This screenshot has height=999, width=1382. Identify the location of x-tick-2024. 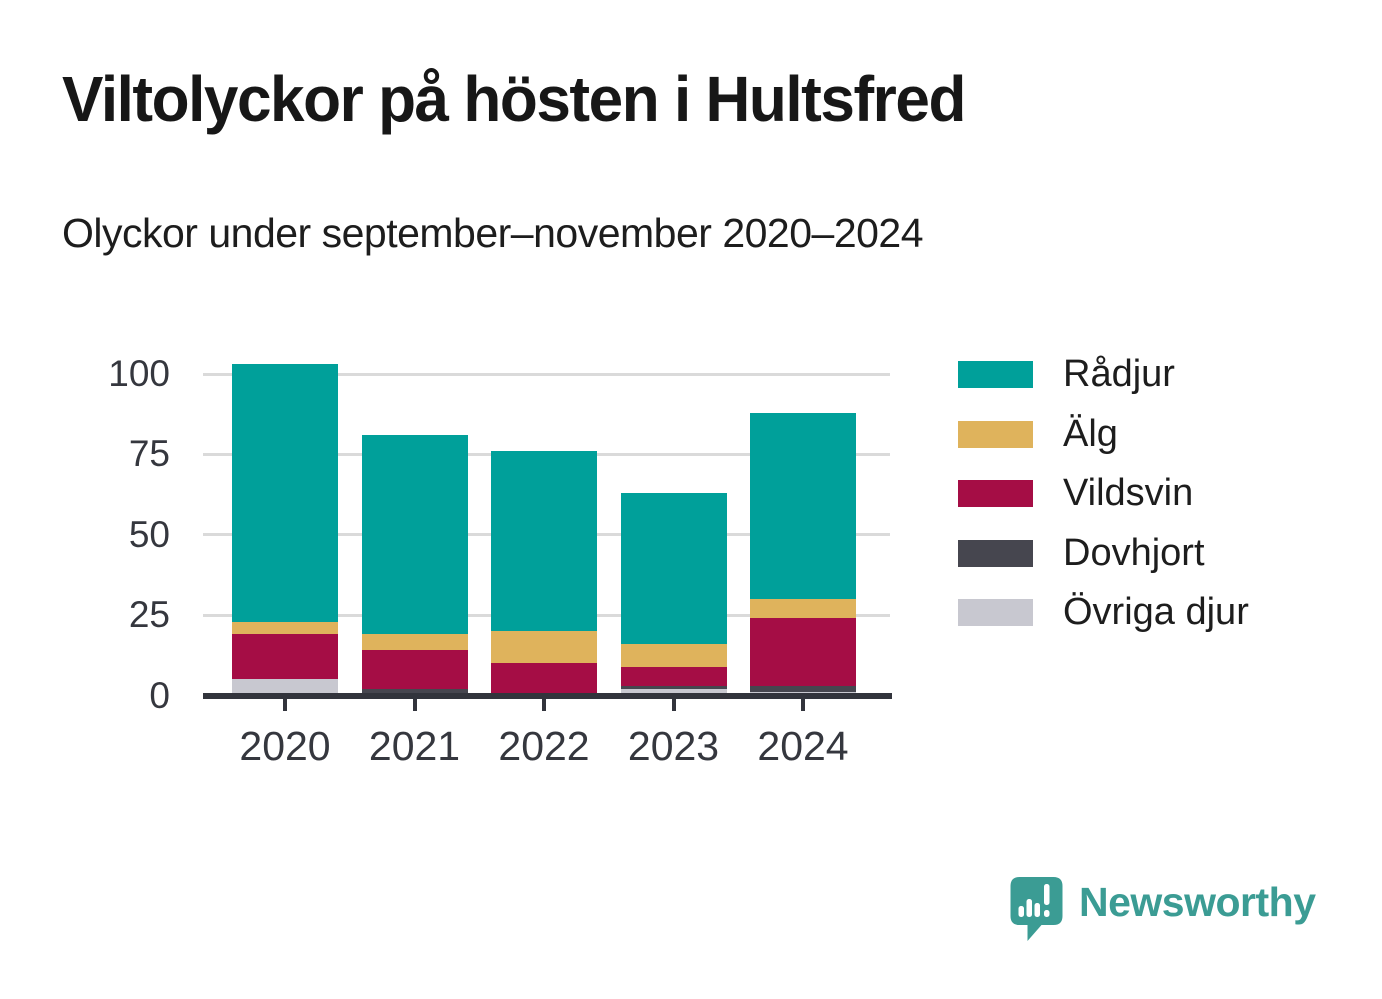
(803, 704).